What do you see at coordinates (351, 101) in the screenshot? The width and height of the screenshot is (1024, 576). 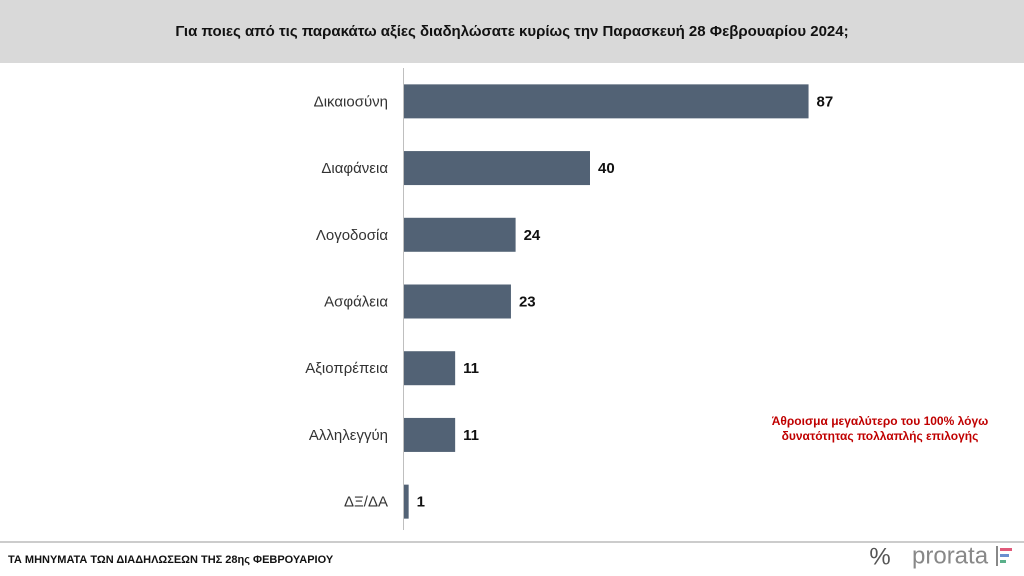 I see `category-label: Δικαιοσύνη` at bounding box center [351, 101].